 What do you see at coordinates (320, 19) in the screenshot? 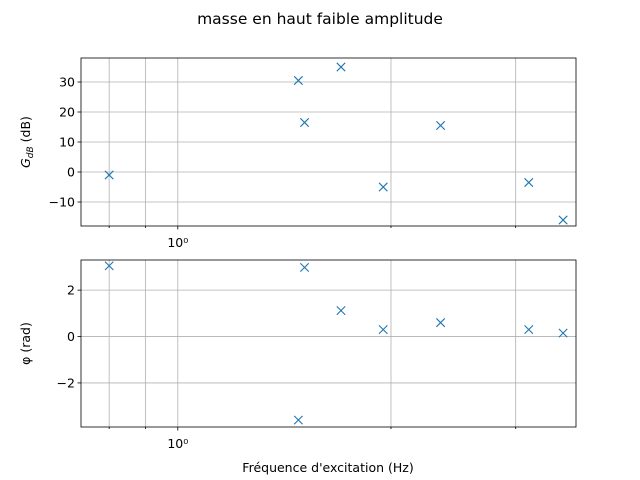
I see `chart-title: masse en haut faible amplitude` at bounding box center [320, 19].